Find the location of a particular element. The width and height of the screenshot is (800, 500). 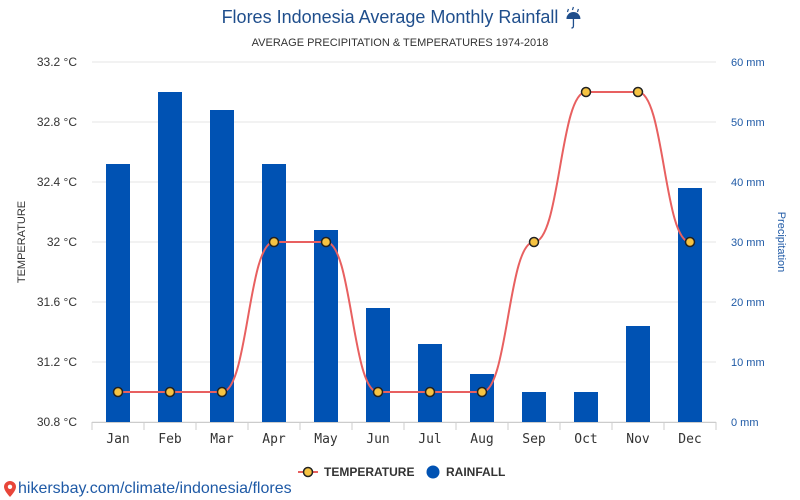

x-tick-label: May is located at coordinates (326, 439).